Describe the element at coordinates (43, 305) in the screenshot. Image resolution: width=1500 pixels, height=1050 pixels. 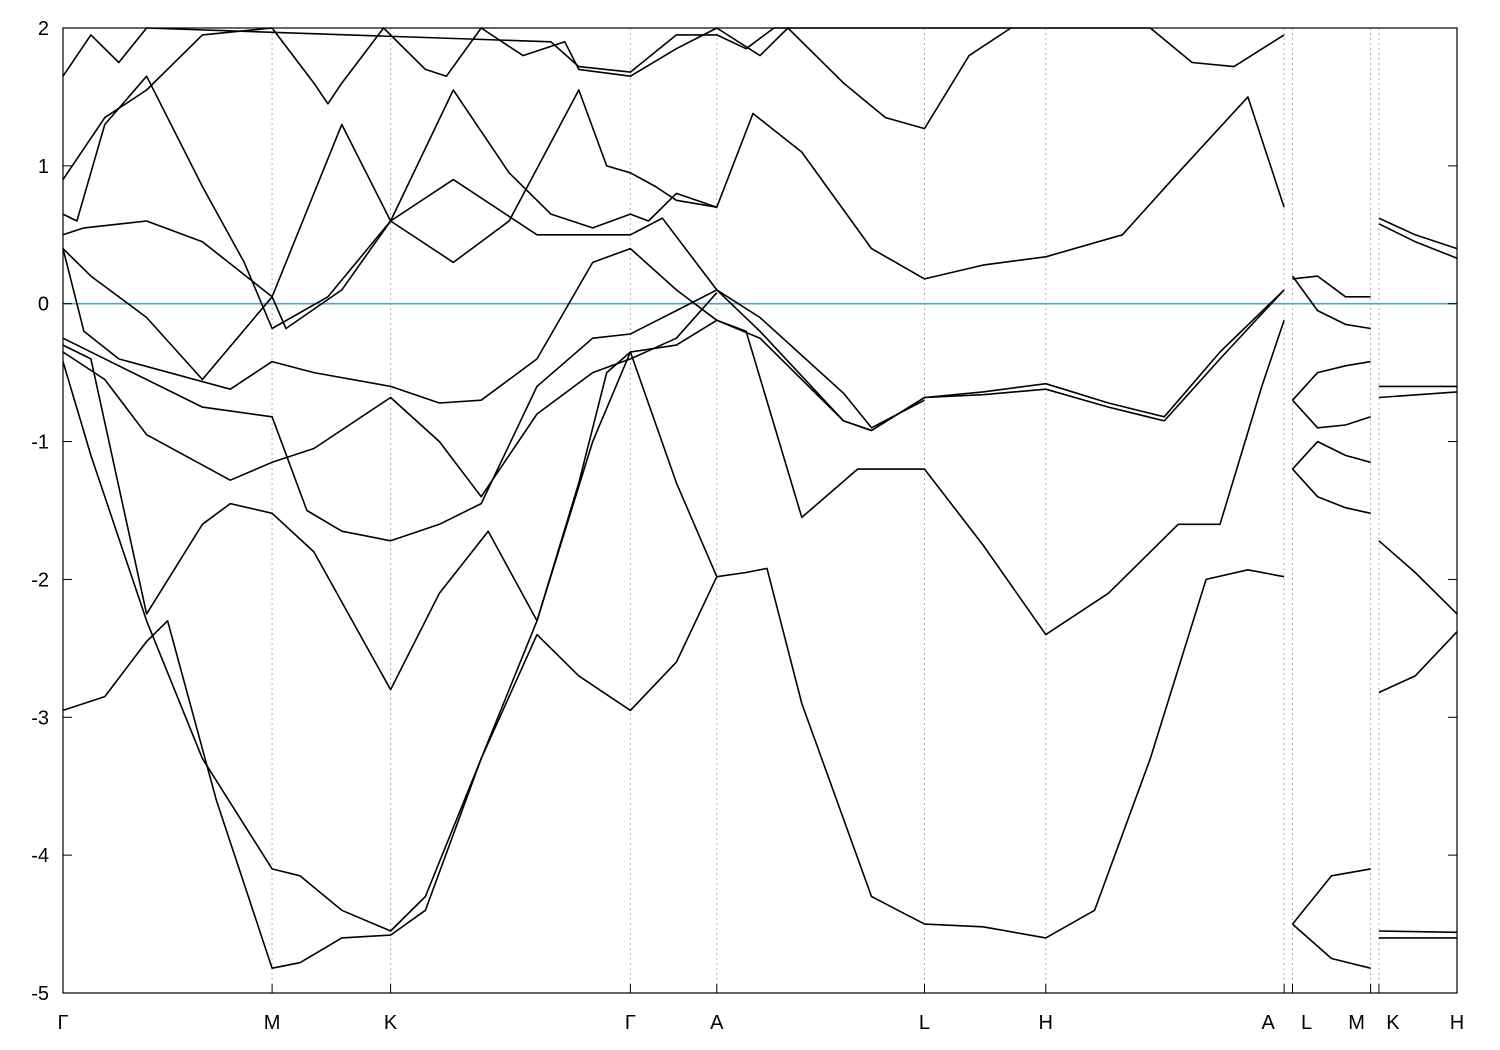
I see `y-tick-label: 0` at that location.